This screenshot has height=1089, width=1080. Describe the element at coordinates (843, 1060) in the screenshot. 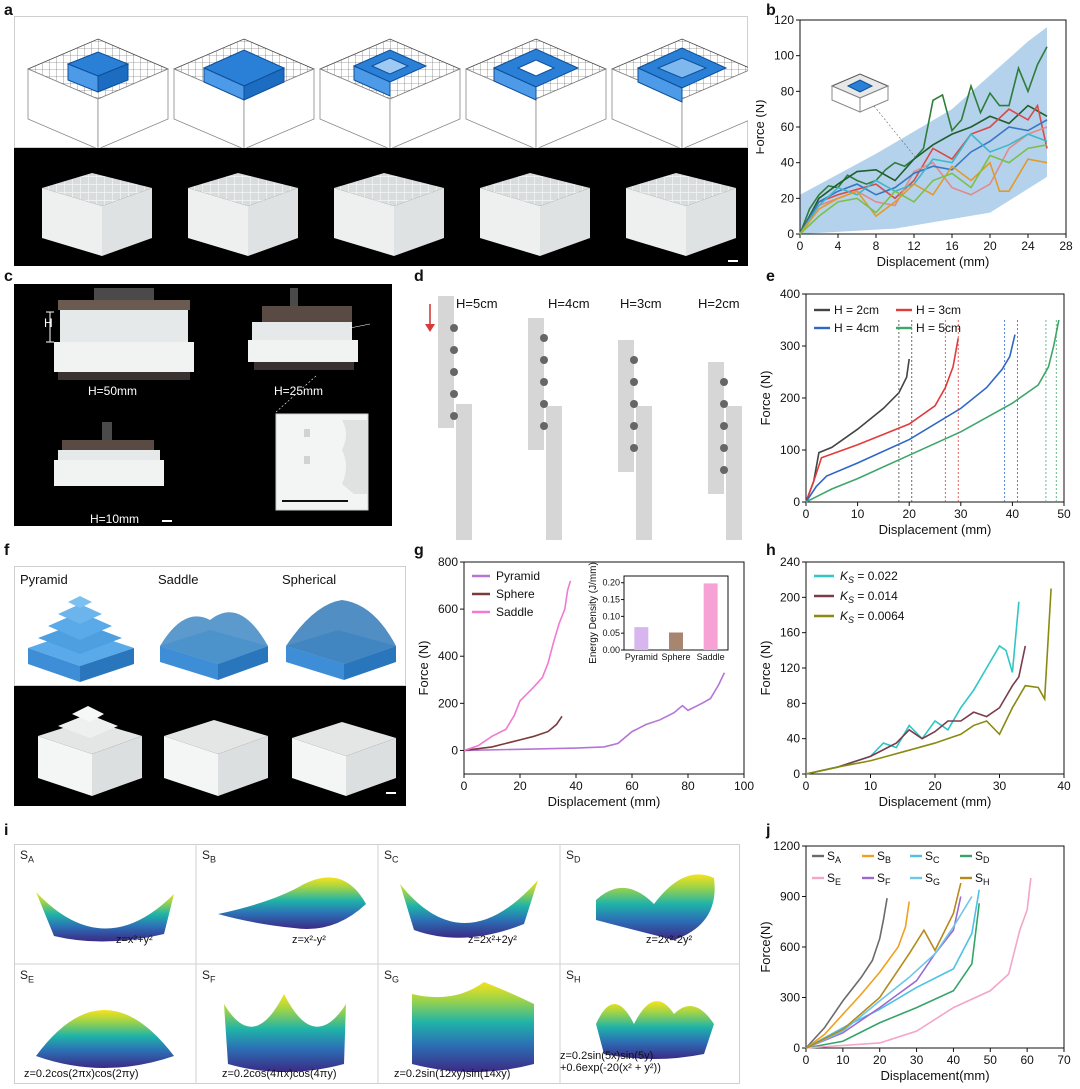

I see `x-tick-label: 10` at that location.